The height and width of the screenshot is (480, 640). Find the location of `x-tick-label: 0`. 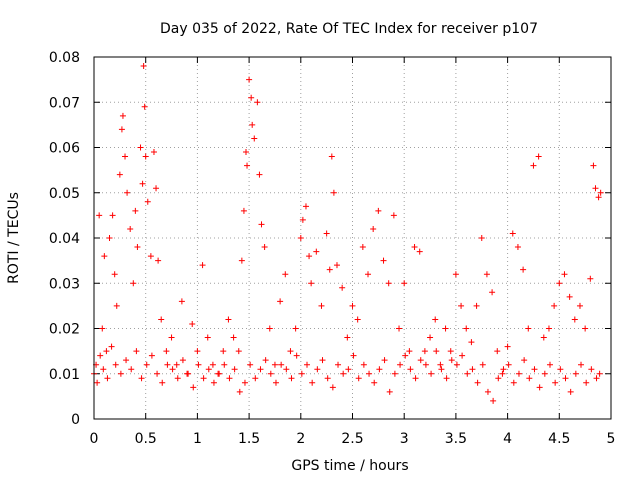

x-tick-label: 0 is located at coordinates (94, 439).